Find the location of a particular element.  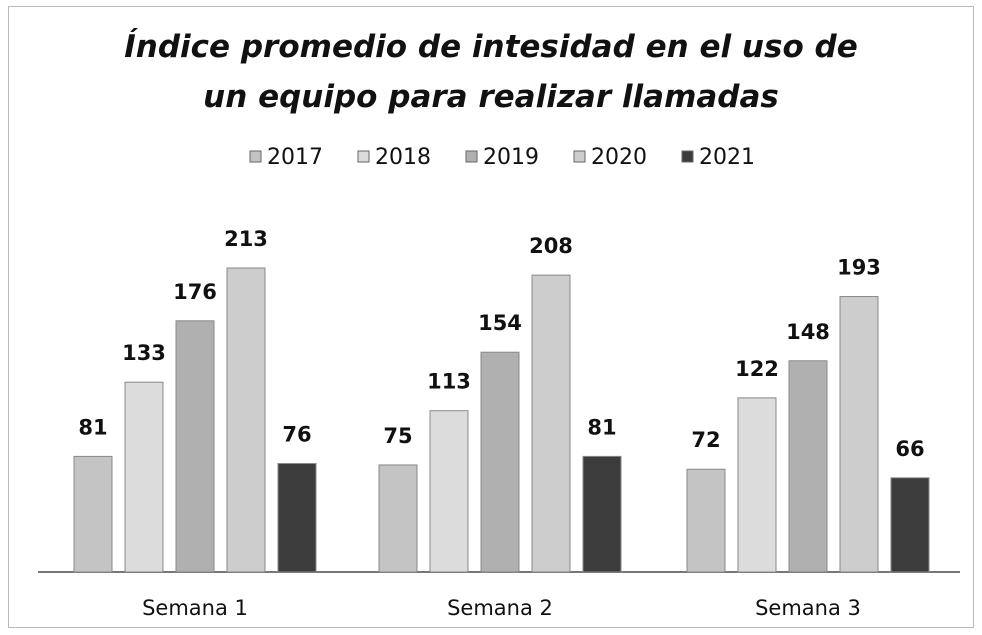

data-label: 193 is located at coordinates (859, 268).